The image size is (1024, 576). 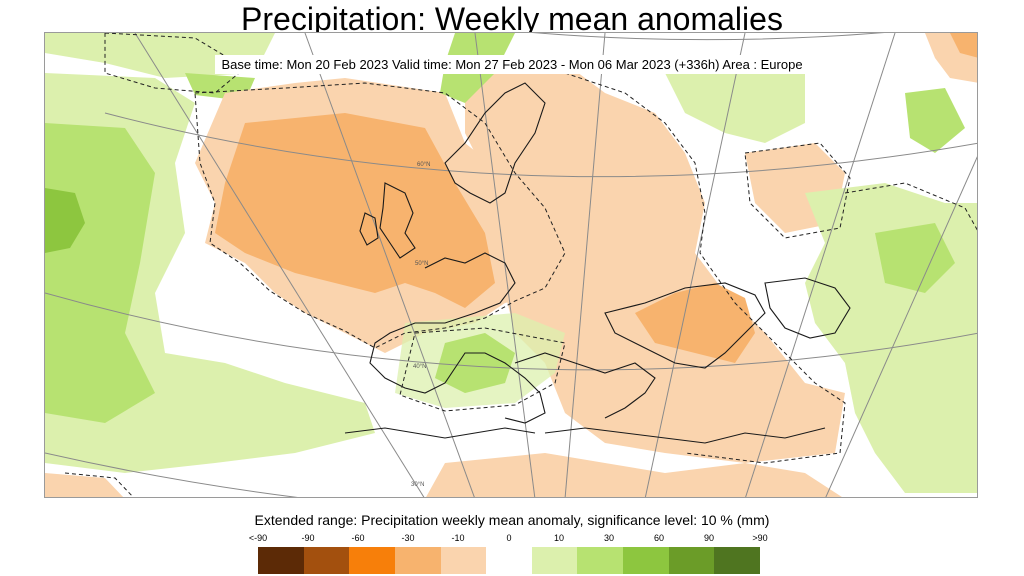 What do you see at coordinates (417, 485) in the screenshot?
I see `lat-label-30: 30°N` at bounding box center [417, 485].